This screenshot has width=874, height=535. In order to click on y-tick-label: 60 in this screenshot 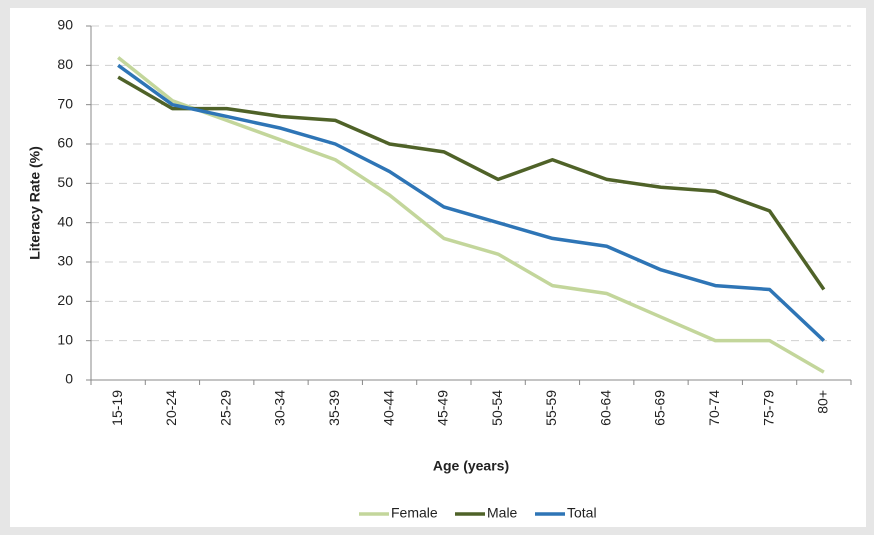, I will do `click(65, 143)`.